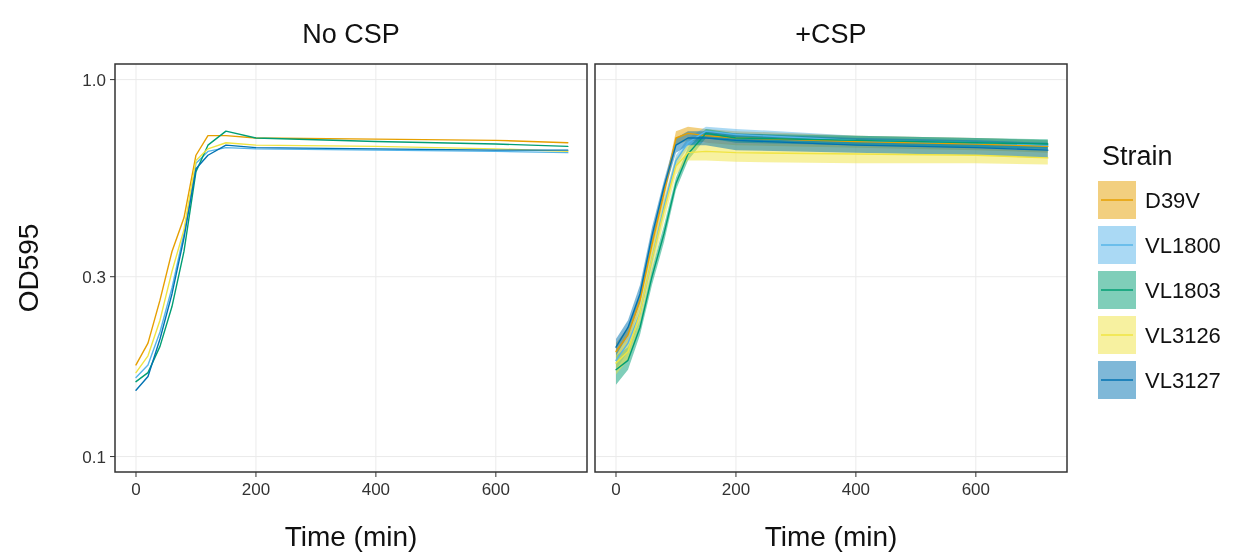 This screenshot has width=1250, height=559. Describe the element at coordinates (94, 277) in the screenshot. I see `y-tick-label: 0.3` at that location.